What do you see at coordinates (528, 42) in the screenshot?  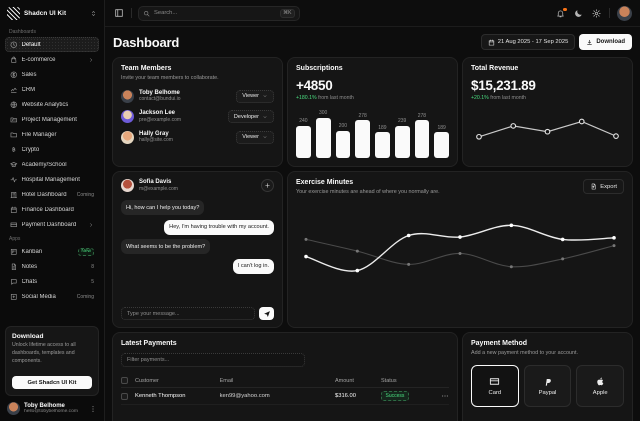 I see `date-range-picker: 21 Aug 2025 - 17 Sep 2025` at bounding box center [528, 42].